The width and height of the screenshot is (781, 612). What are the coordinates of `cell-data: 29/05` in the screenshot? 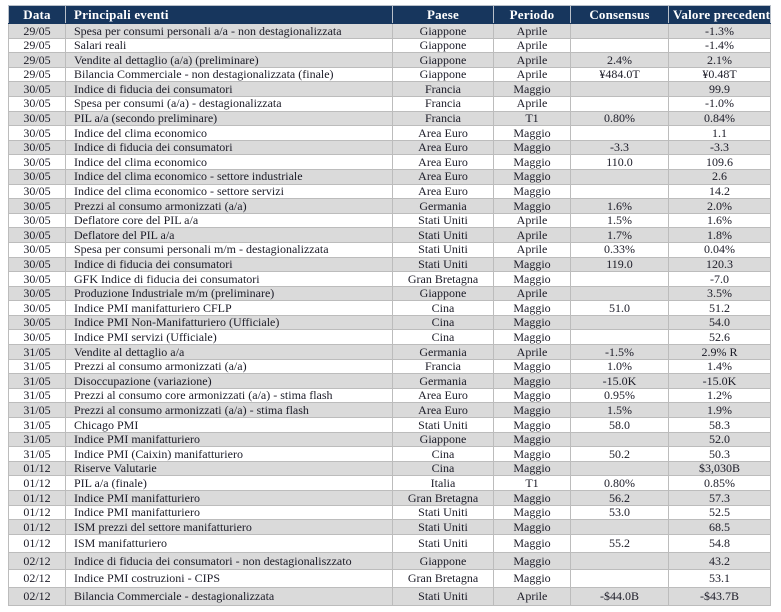 It's located at (37, 45).